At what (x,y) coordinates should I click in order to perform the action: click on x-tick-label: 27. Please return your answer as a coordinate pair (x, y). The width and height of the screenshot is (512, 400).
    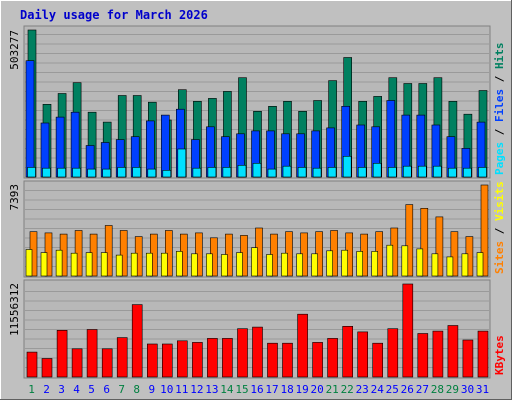
    Looking at the image, I should click on (422, 389).